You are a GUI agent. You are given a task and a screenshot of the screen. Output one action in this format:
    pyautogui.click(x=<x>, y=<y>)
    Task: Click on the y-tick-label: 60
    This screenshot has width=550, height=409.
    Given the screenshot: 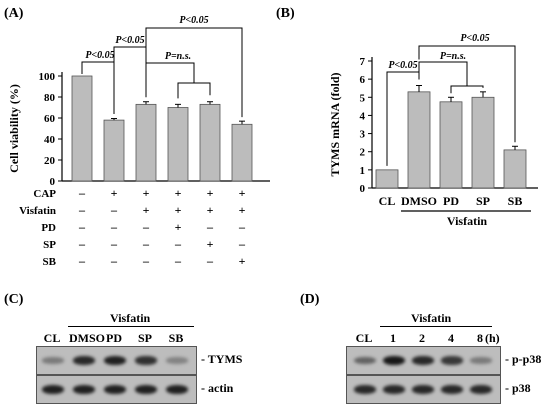 What is the action you would take?
    pyautogui.click(x=50, y=119)
    